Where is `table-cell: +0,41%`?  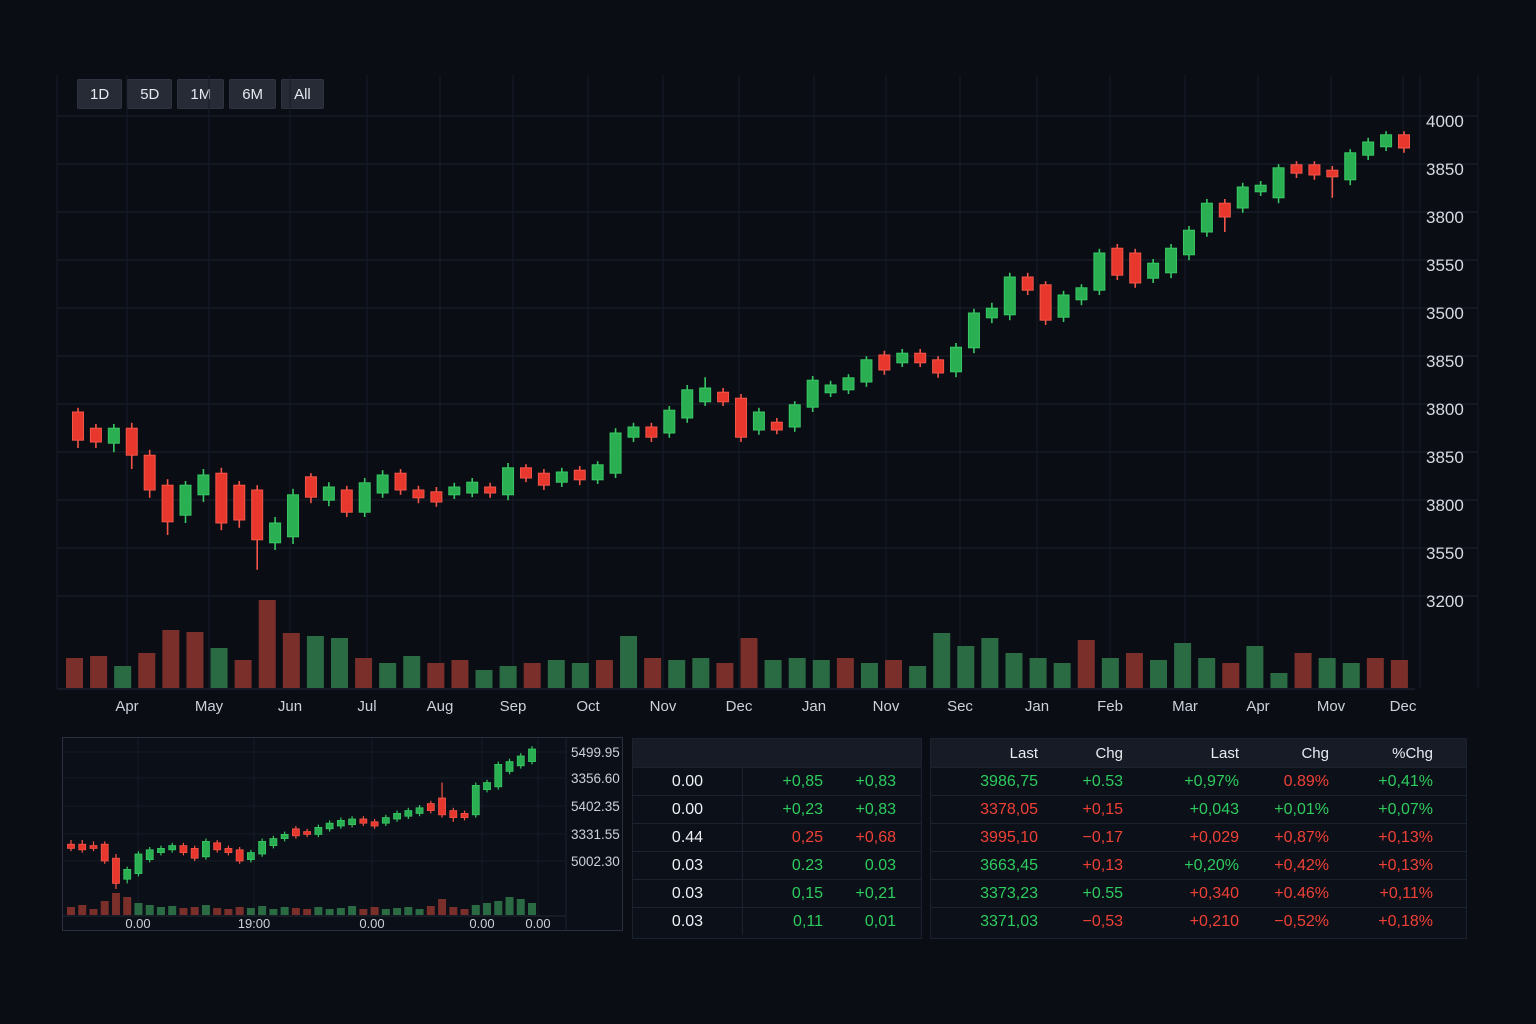 table-cell: +0,41% is located at coordinates (1405, 781).